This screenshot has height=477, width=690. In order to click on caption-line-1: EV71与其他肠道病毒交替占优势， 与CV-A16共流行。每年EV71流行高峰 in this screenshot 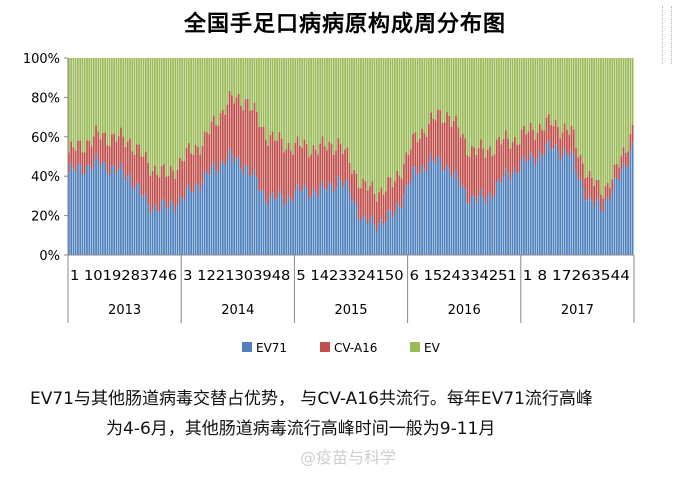, I will do `click(311, 399)`.